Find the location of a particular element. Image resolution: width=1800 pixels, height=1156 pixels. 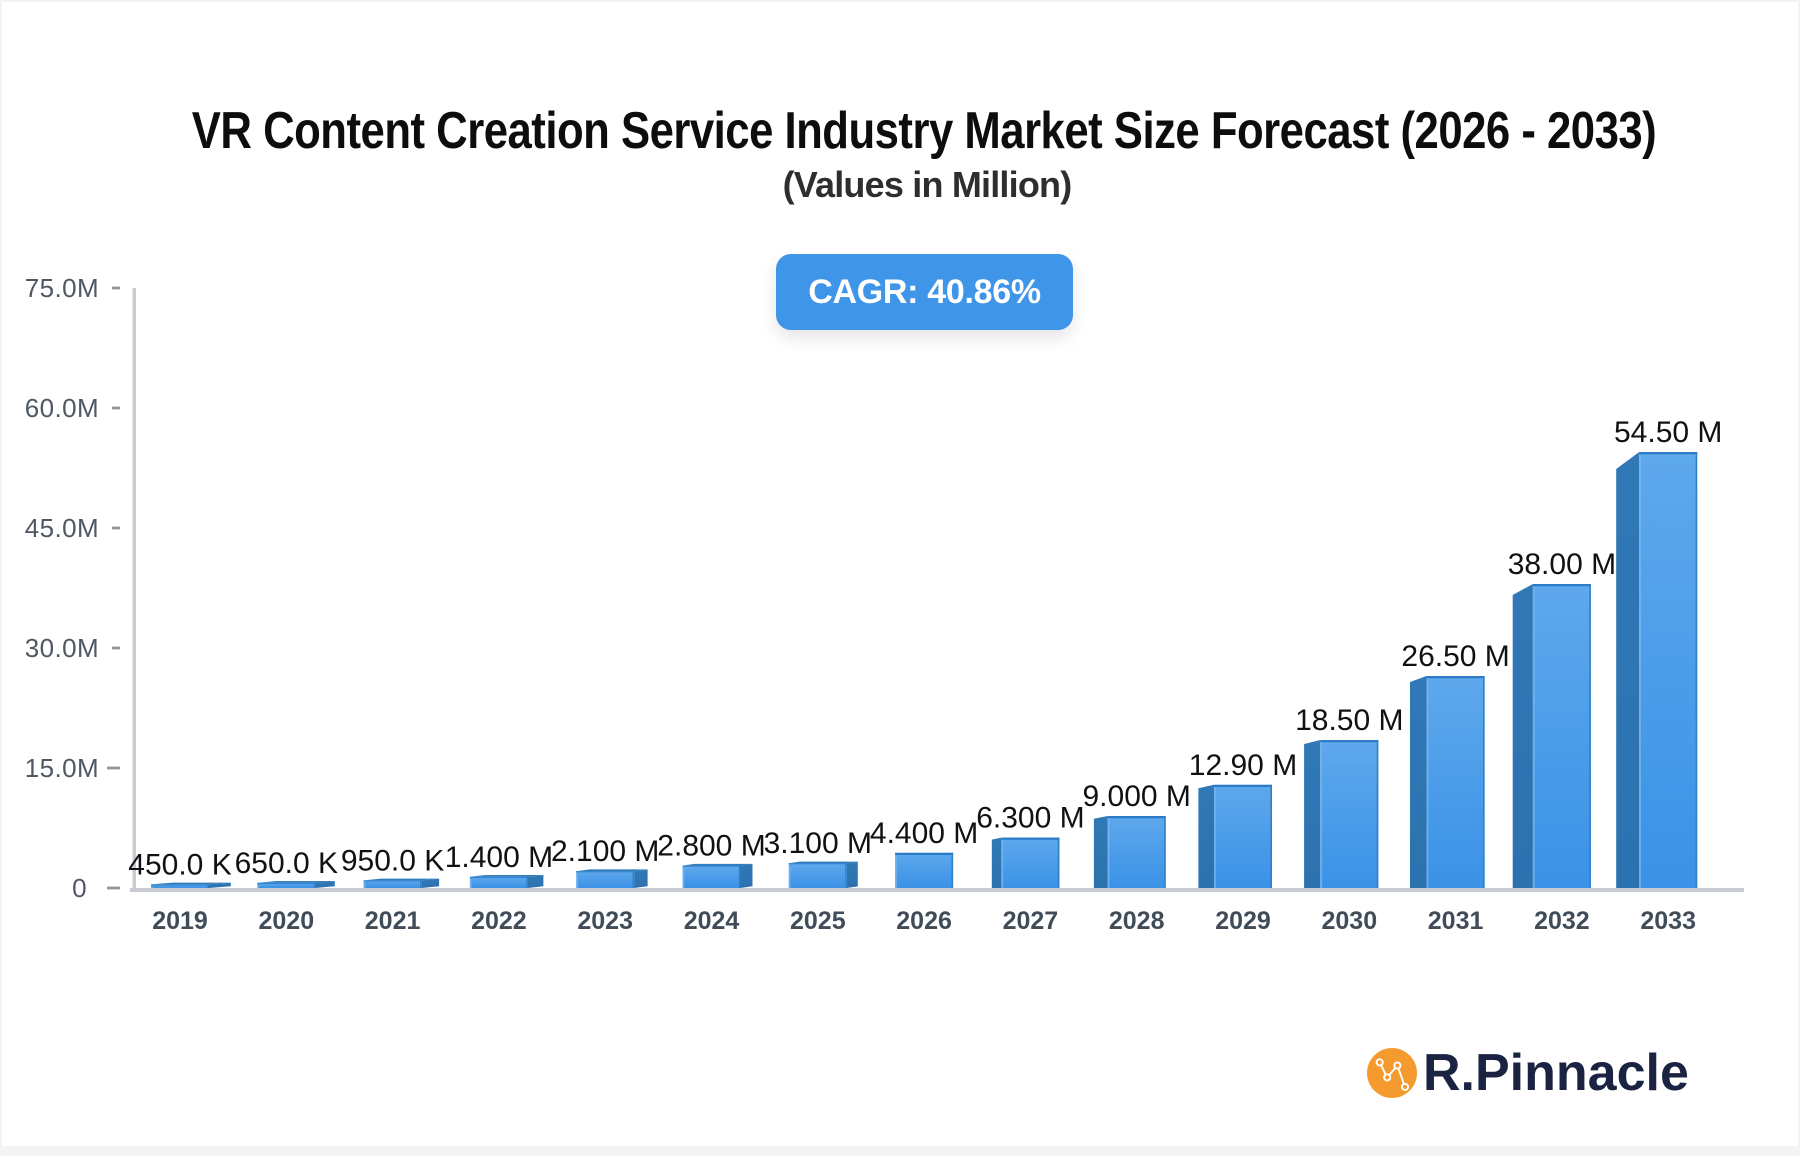

svg-text: 38.00 M is located at coordinates (1562, 564).